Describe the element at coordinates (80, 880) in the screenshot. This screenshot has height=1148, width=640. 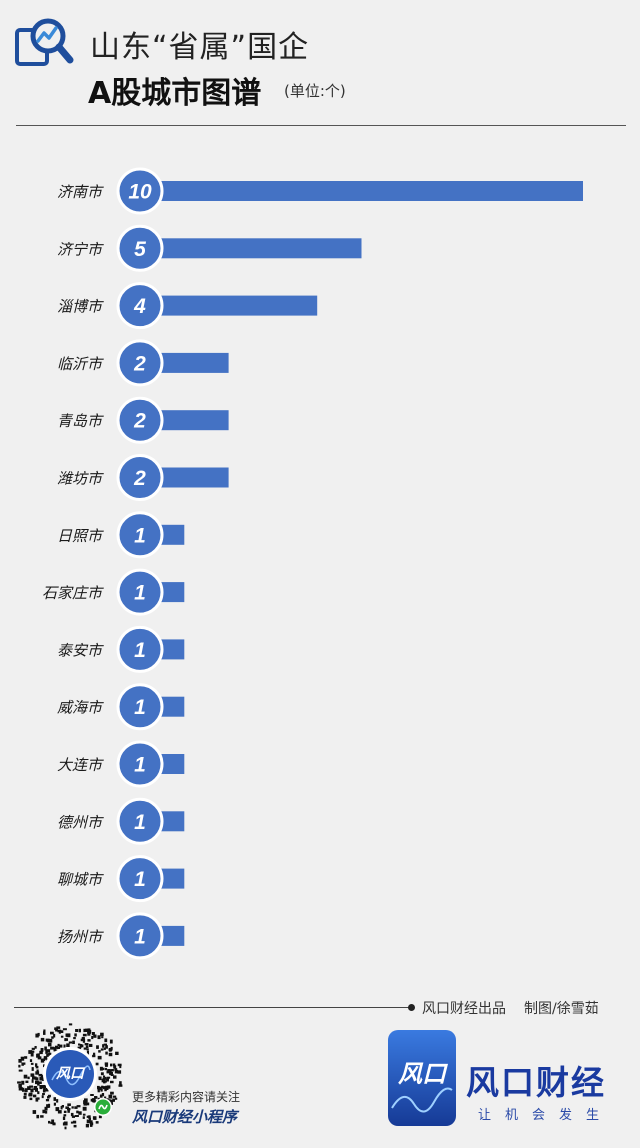
I see `category-label: 聊城市` at that location.